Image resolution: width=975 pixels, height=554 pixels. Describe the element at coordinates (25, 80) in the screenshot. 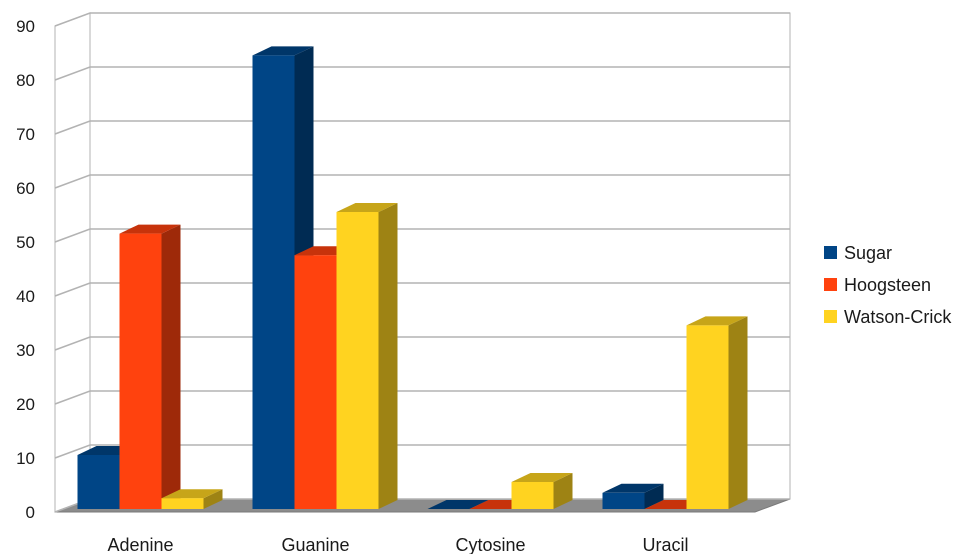

I see `y-tick-label: 80` at that location.